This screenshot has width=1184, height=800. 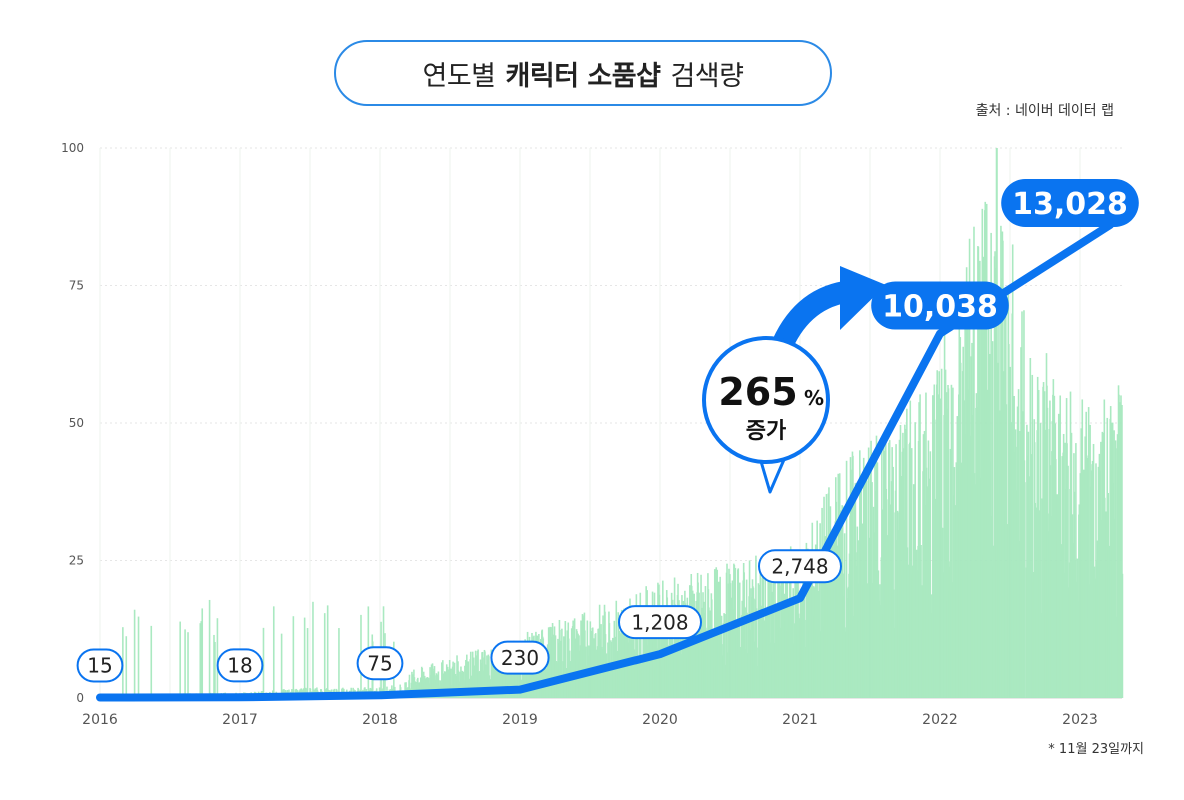 What do you see at coordinates (1070, 204) in the screenshot?
I see `value-label-text: 13,028` at bounding box center [1070, 204].